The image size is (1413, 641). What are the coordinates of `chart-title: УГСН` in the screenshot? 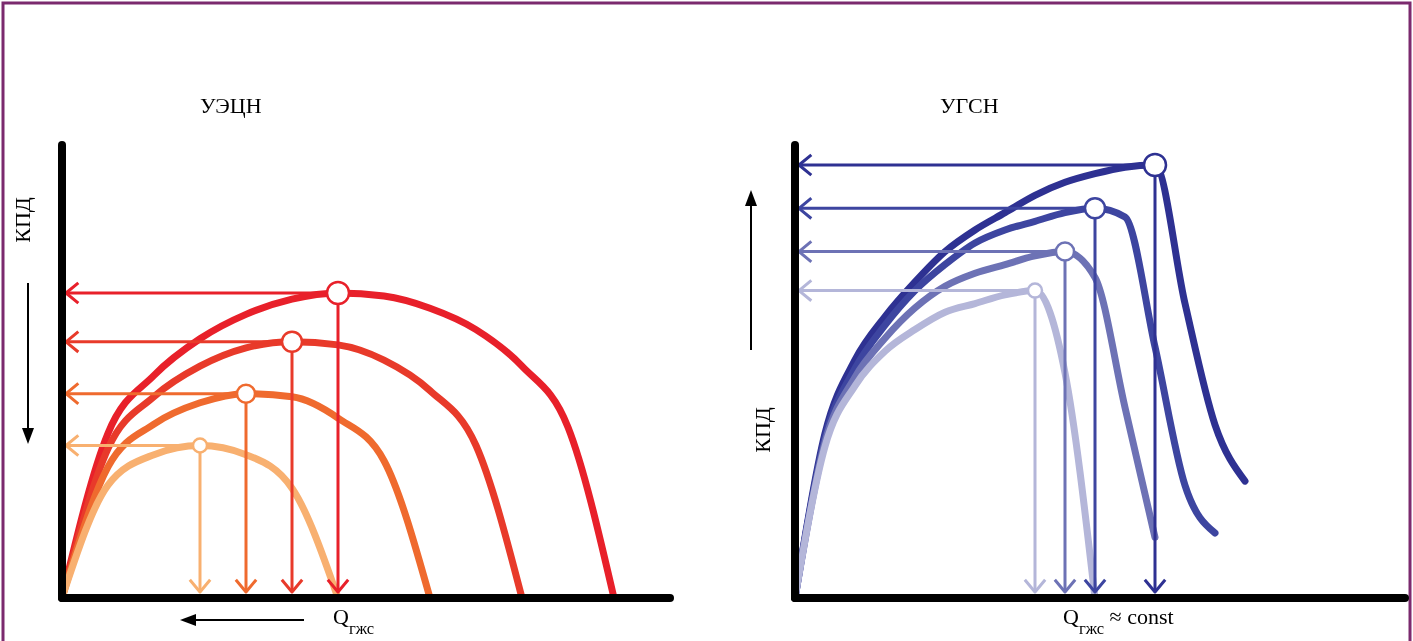 It's located at (969, 105).